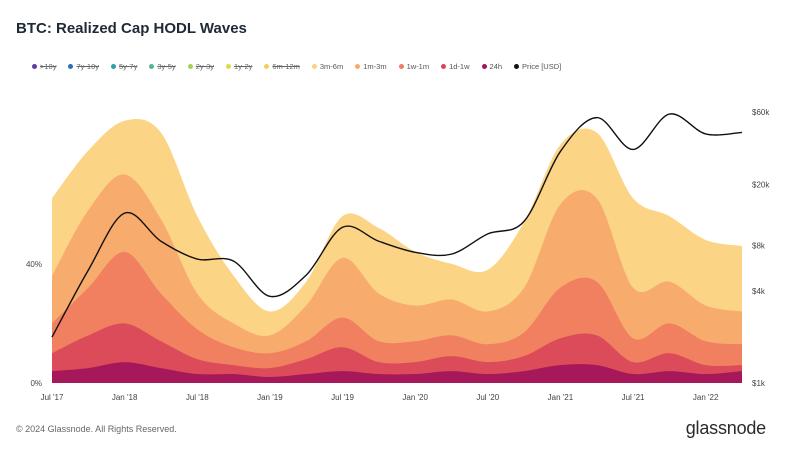 This screenshot has height=450, width=800. What do you see at coordinates (166, 66) in the screenshot?
I see `legend-label: 3y-5y` at bounding box center [166, 66].